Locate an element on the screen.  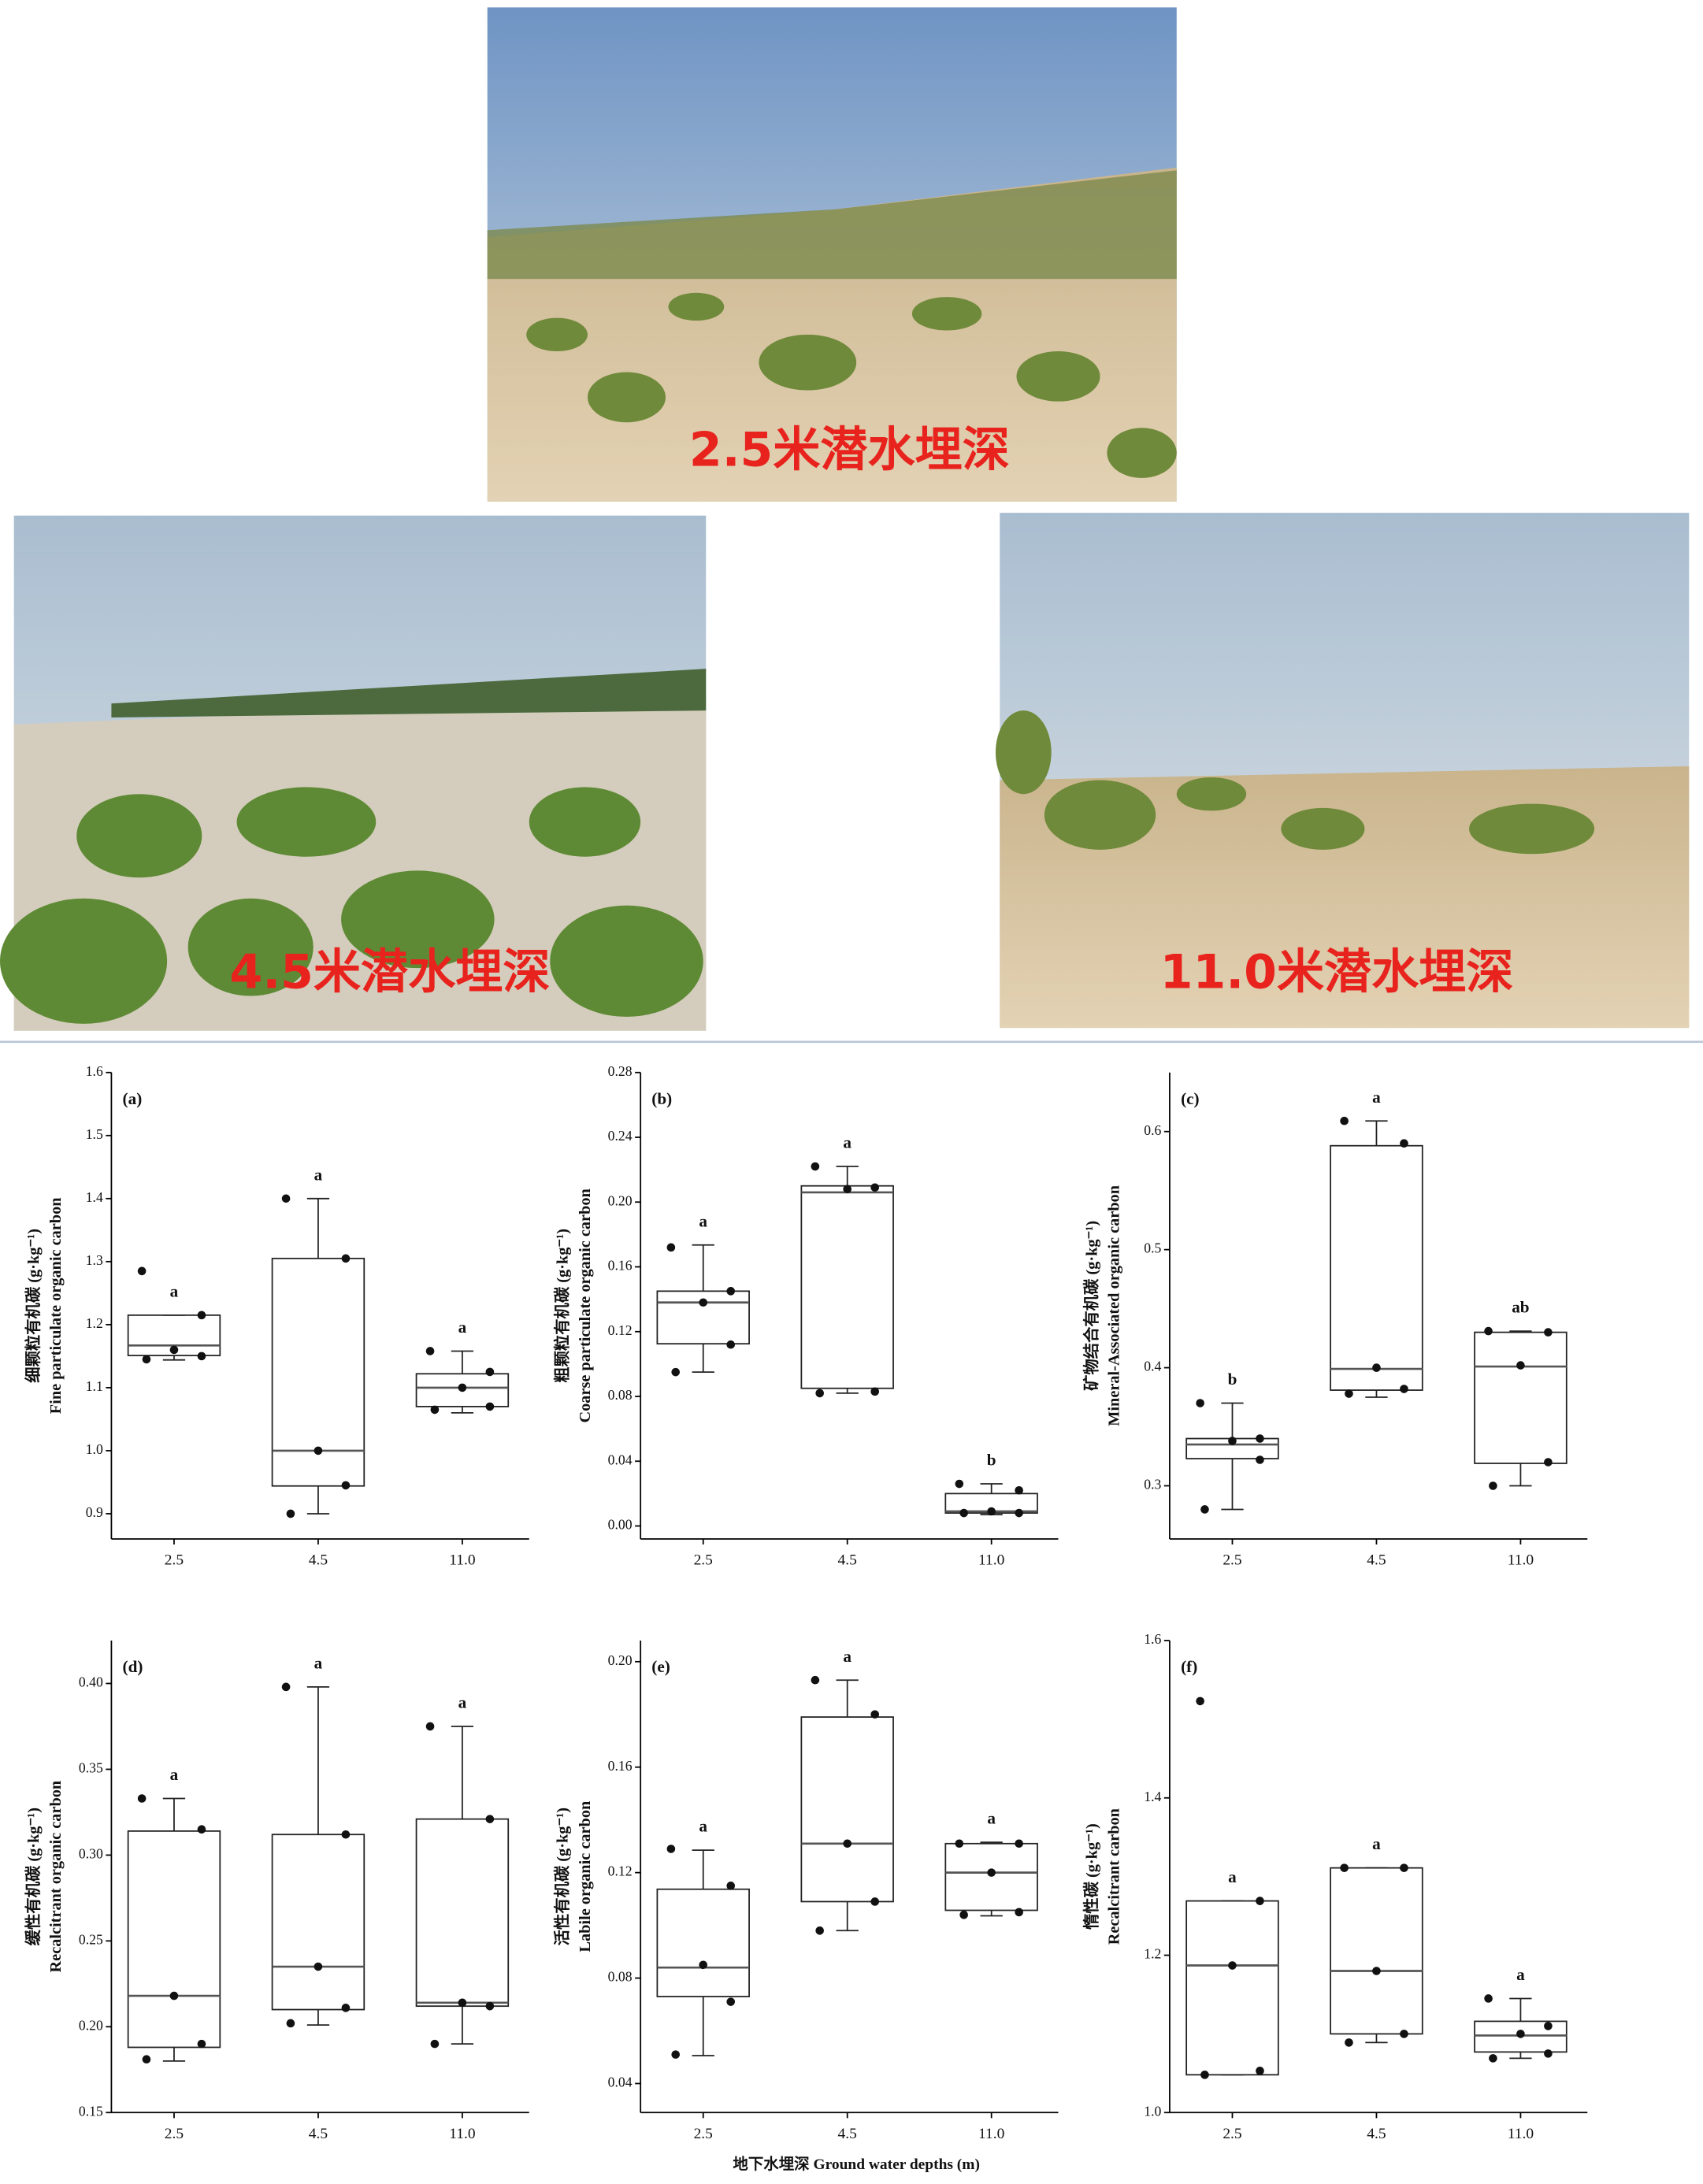
y-label: Mineral-Associated organic carbon is located at coordinates (1114, 1305).